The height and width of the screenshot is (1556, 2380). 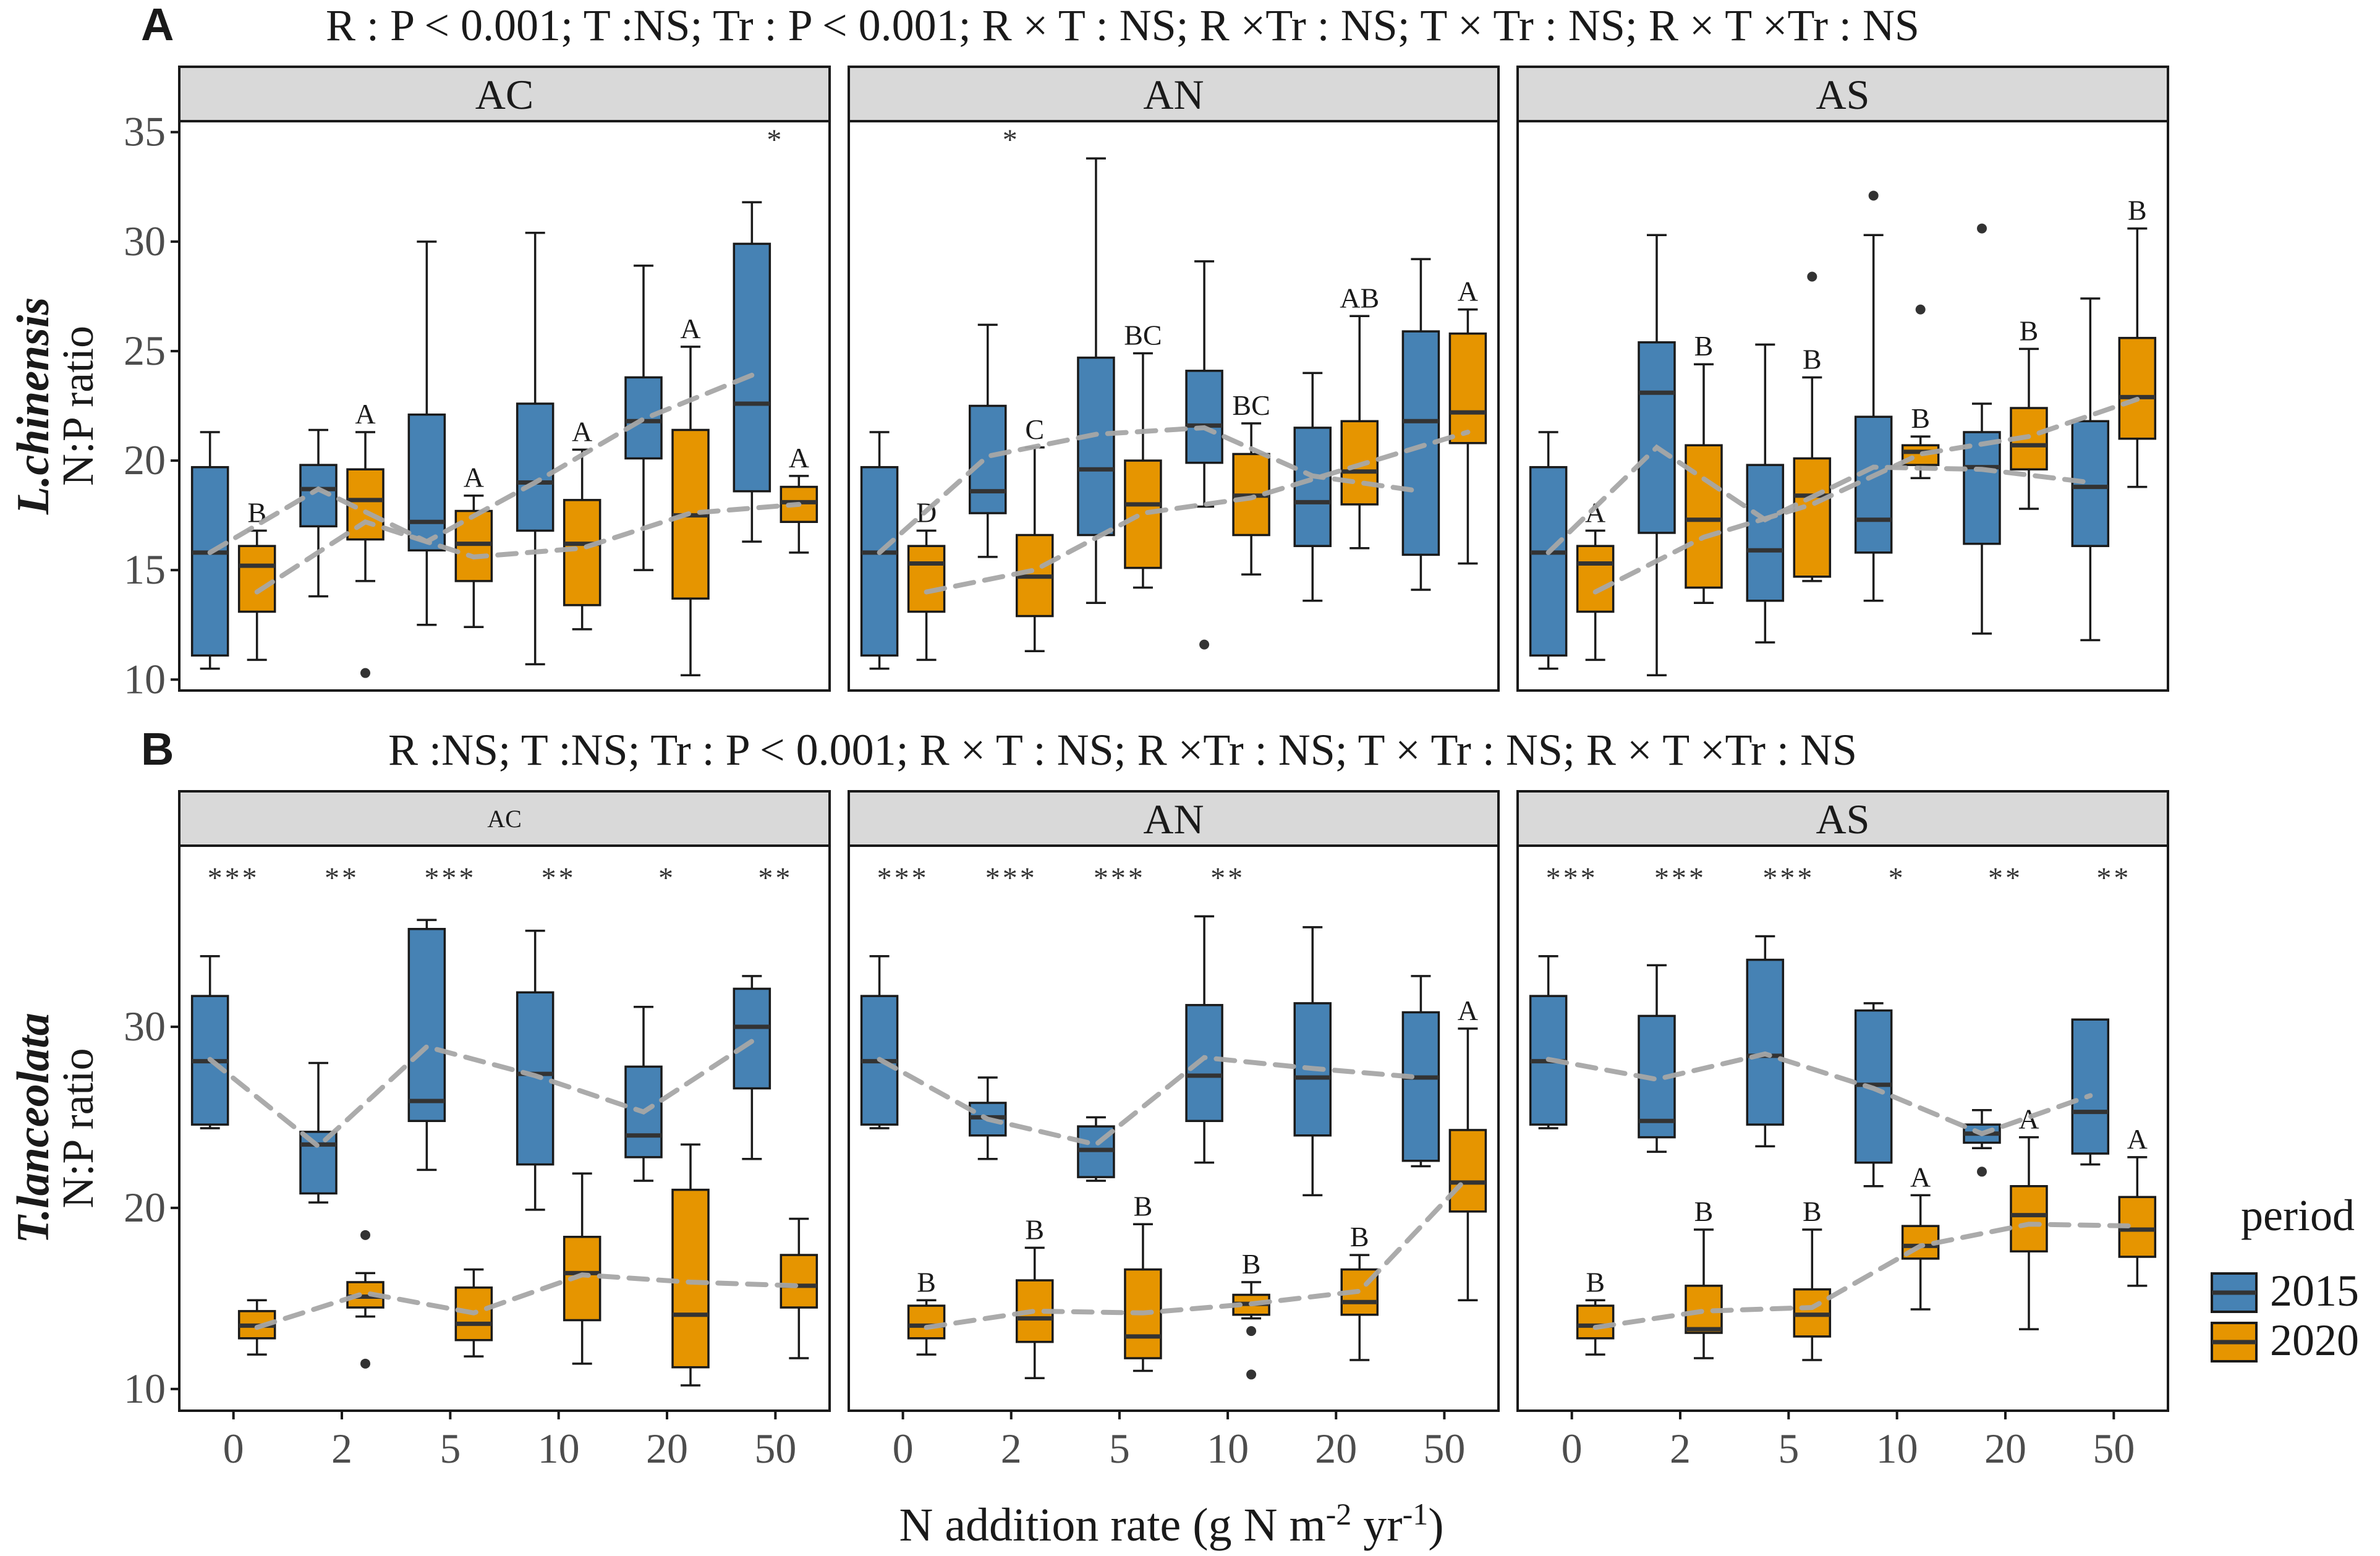 What do you see at coordinates (1812, 426) in the screenshot?
I see `box-2020-5: B` at bounding box center [1812, 426].